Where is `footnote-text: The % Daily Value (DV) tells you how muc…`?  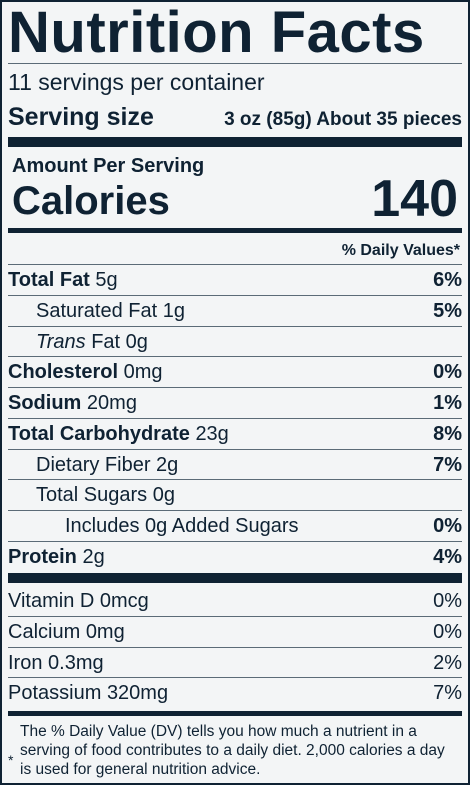 footnote-text: The % Daily Value (DV) tells you how muc… is located at coordinates (232, 750).